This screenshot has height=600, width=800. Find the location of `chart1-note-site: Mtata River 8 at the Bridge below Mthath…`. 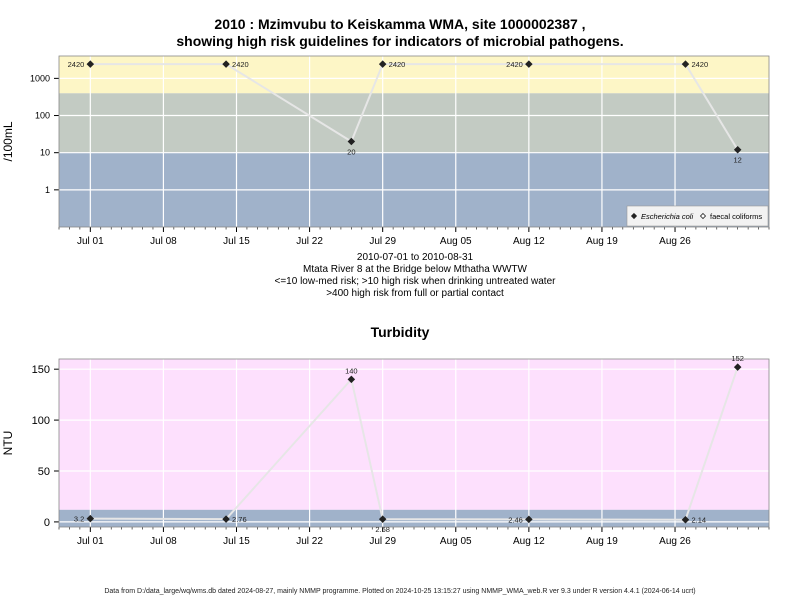

chart1-note-site: Mtata River 8 at the Bridge below Mthath… is located at coordinates (415, 269).